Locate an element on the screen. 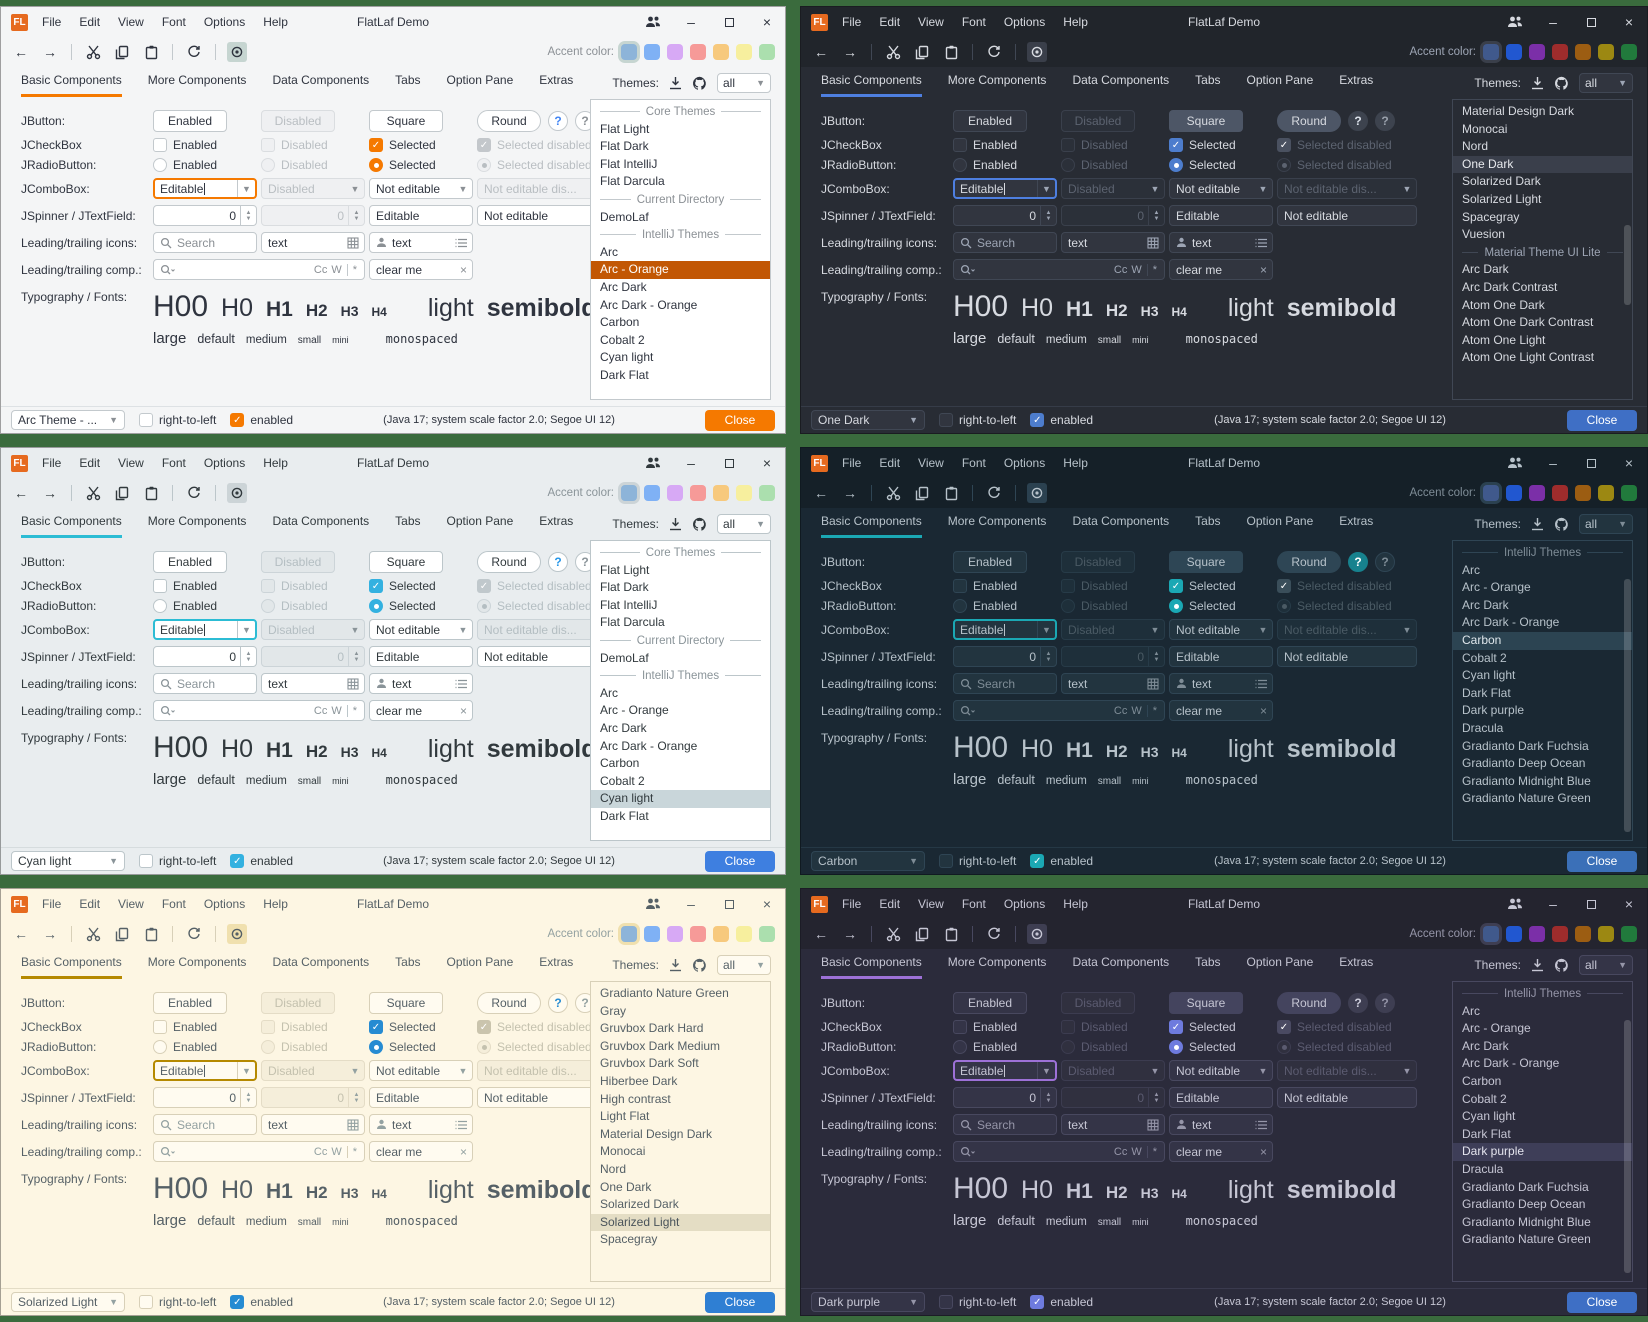  theme-list-item: Flat IntelliJ is located at coordinates (629, 604).